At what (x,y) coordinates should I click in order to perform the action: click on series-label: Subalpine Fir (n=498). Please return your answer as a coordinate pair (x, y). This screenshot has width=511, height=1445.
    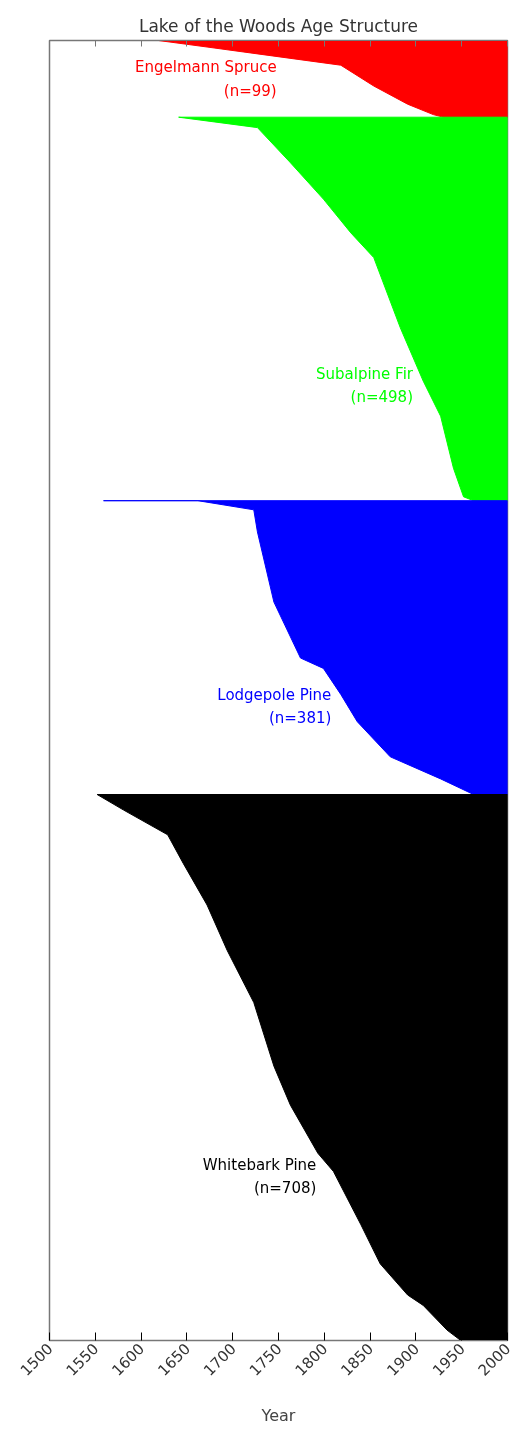
    Looking at the image, I should click on (365, 385).